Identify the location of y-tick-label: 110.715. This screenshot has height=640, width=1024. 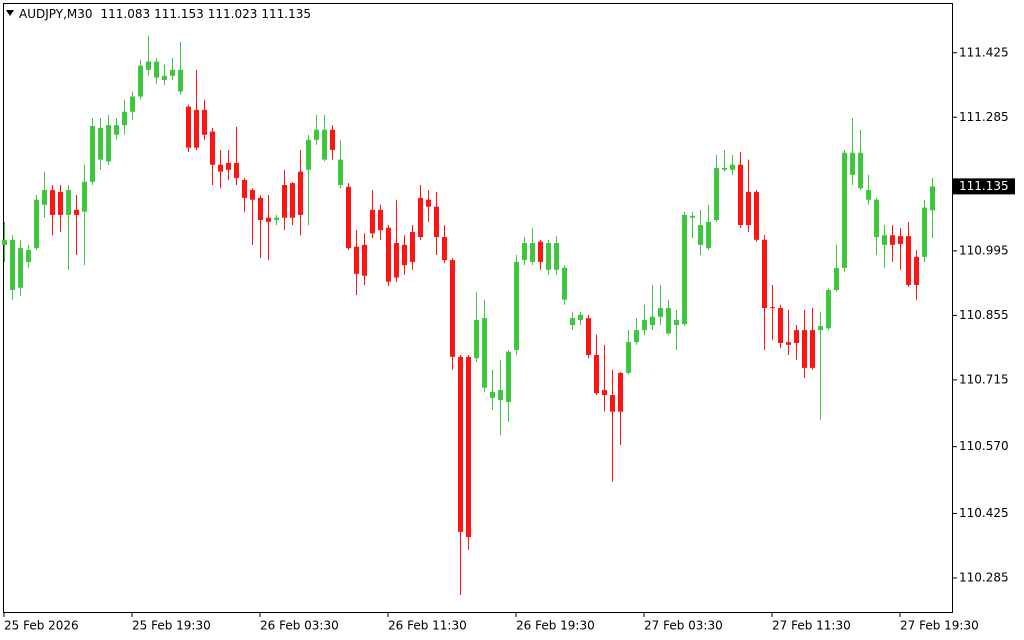
(984, 379).